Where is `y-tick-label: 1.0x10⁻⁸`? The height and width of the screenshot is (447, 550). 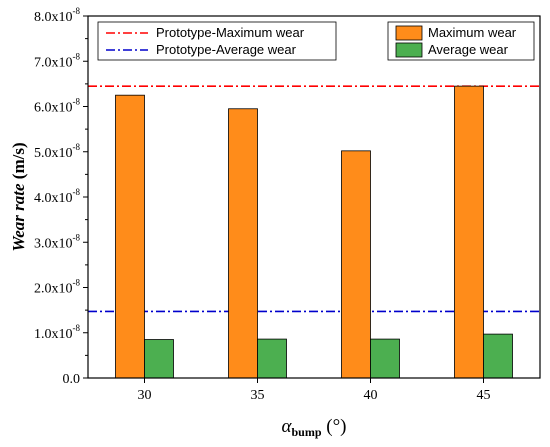
y-tick-label: 1.0x10⁻⁸ is located at coordinates (57, 332).